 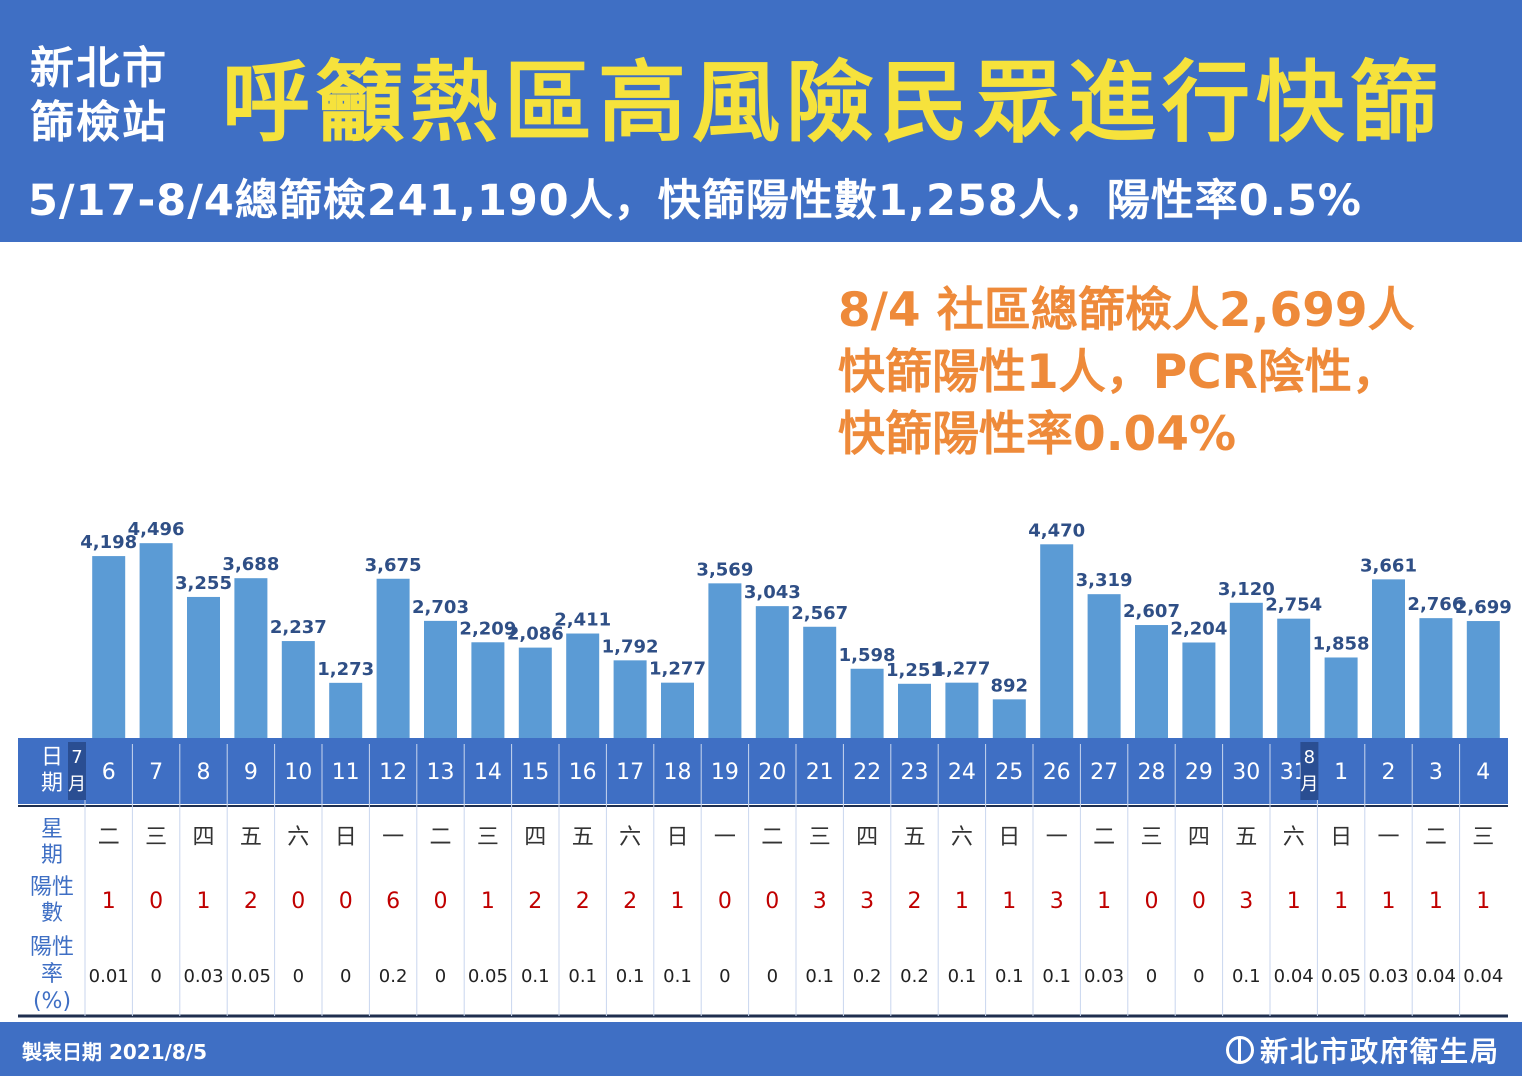 What do you see at coordinates (1246, 589) in the screenshot?
I see `bar-value-label: 3,120` at bounding box center [1246, 589].